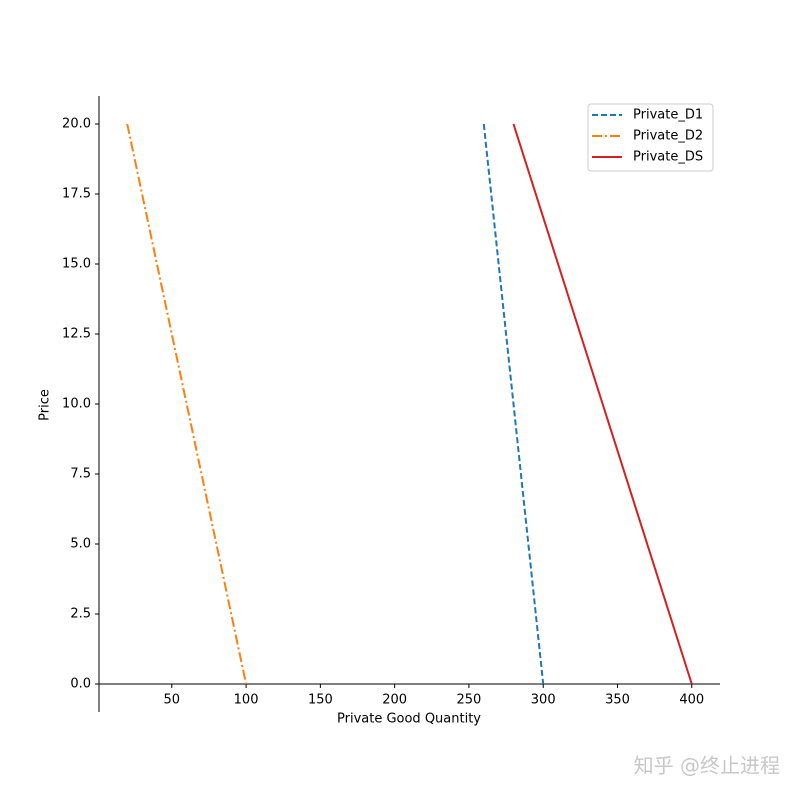  I want to click on x-tick-label: 200, so click(394, 700).